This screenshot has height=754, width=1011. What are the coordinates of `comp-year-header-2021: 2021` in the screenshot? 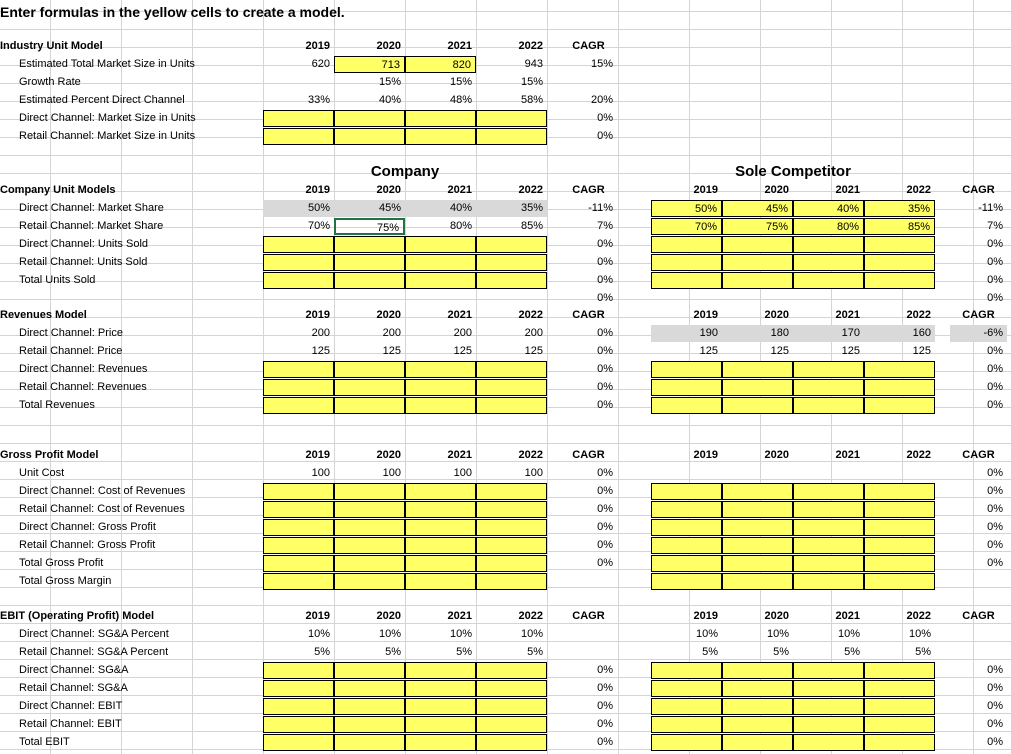 It's located at (847, 315).